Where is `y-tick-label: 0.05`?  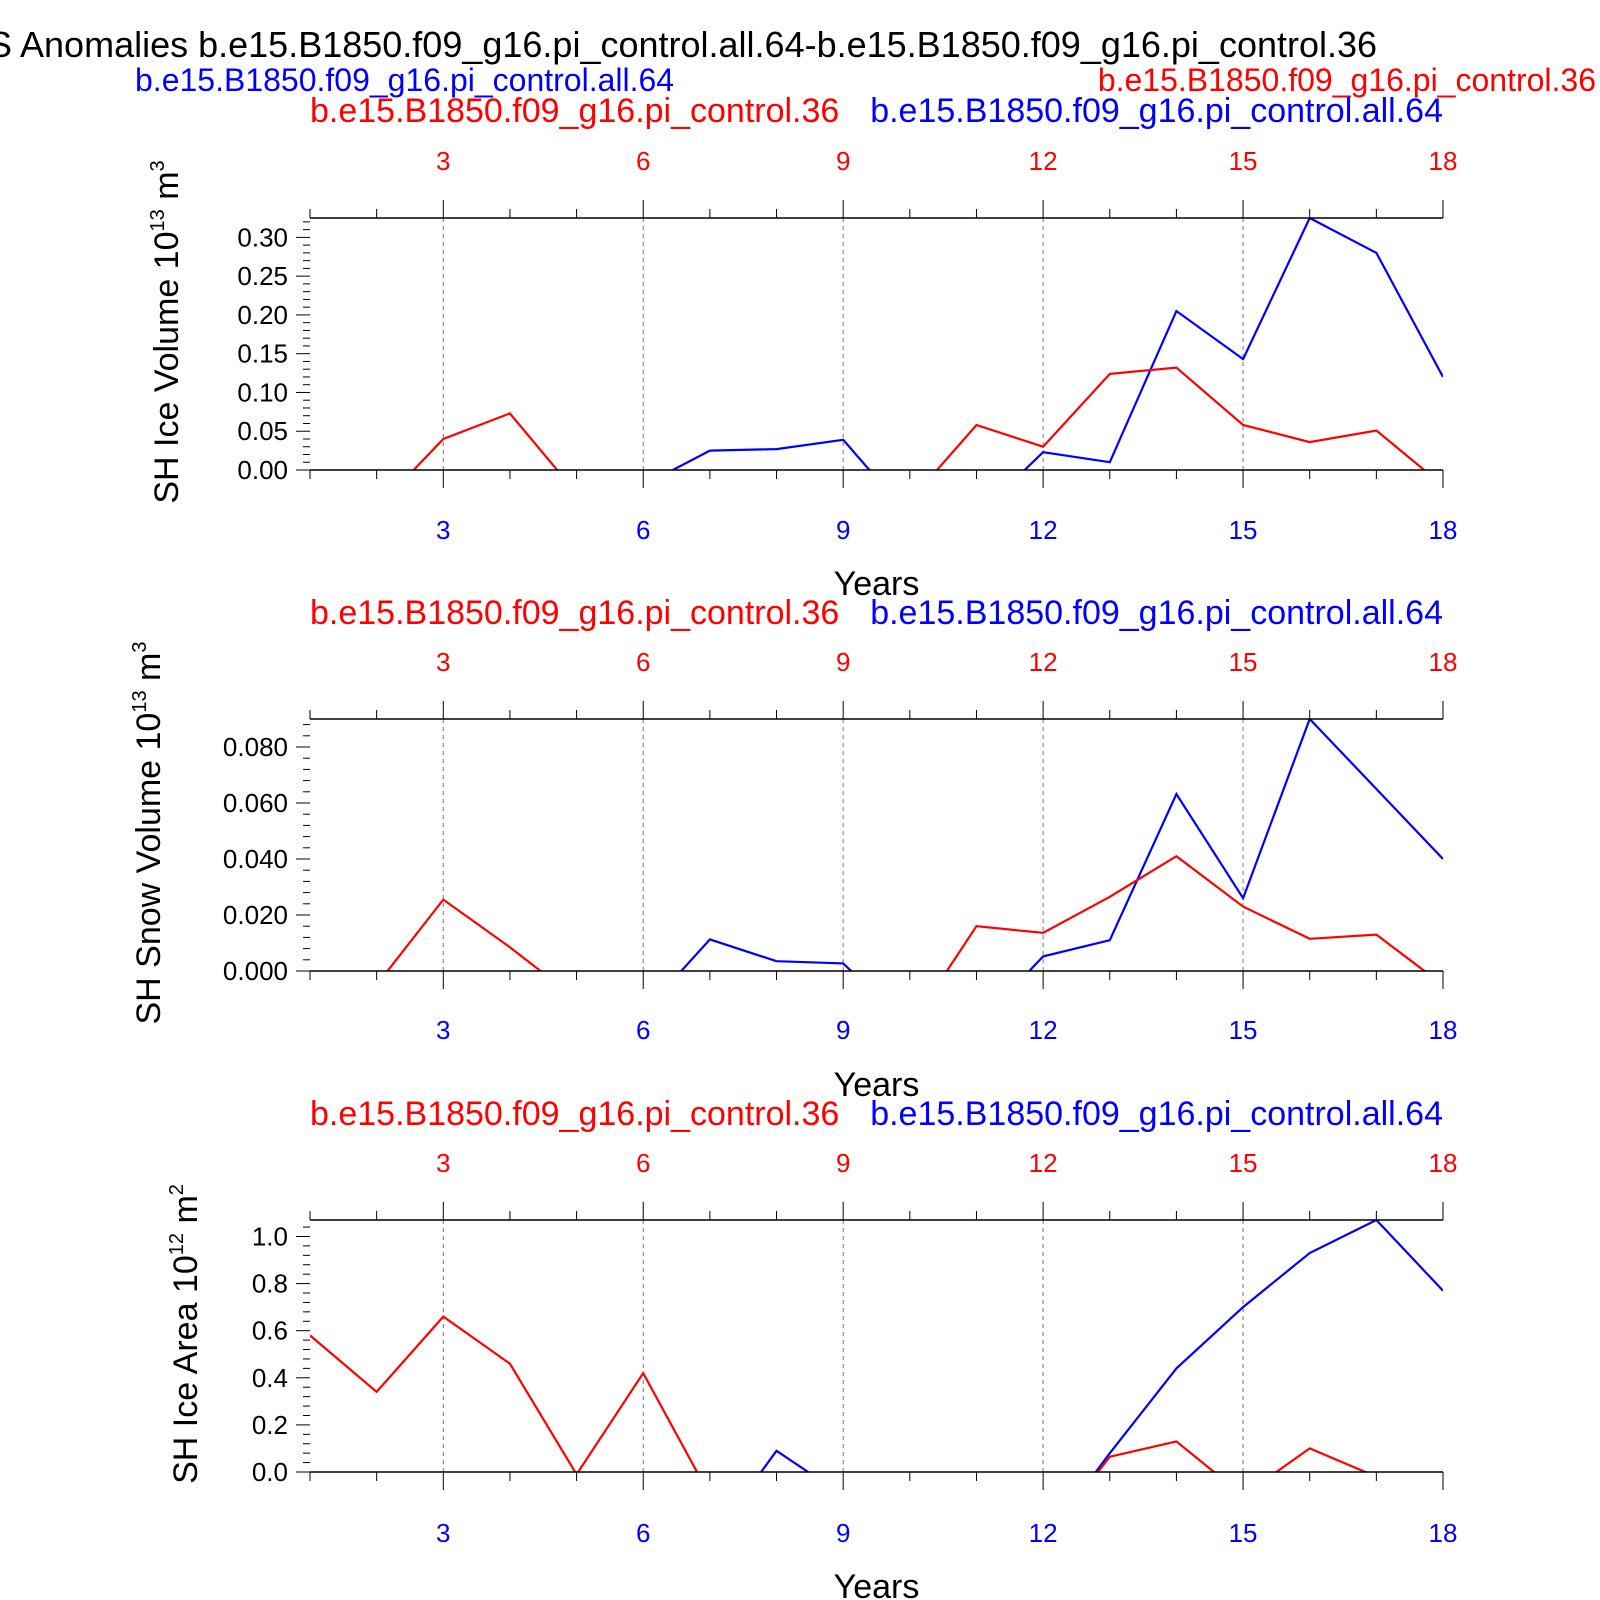 y-tick-label: 0.05 is located at coordinates (262, 431).